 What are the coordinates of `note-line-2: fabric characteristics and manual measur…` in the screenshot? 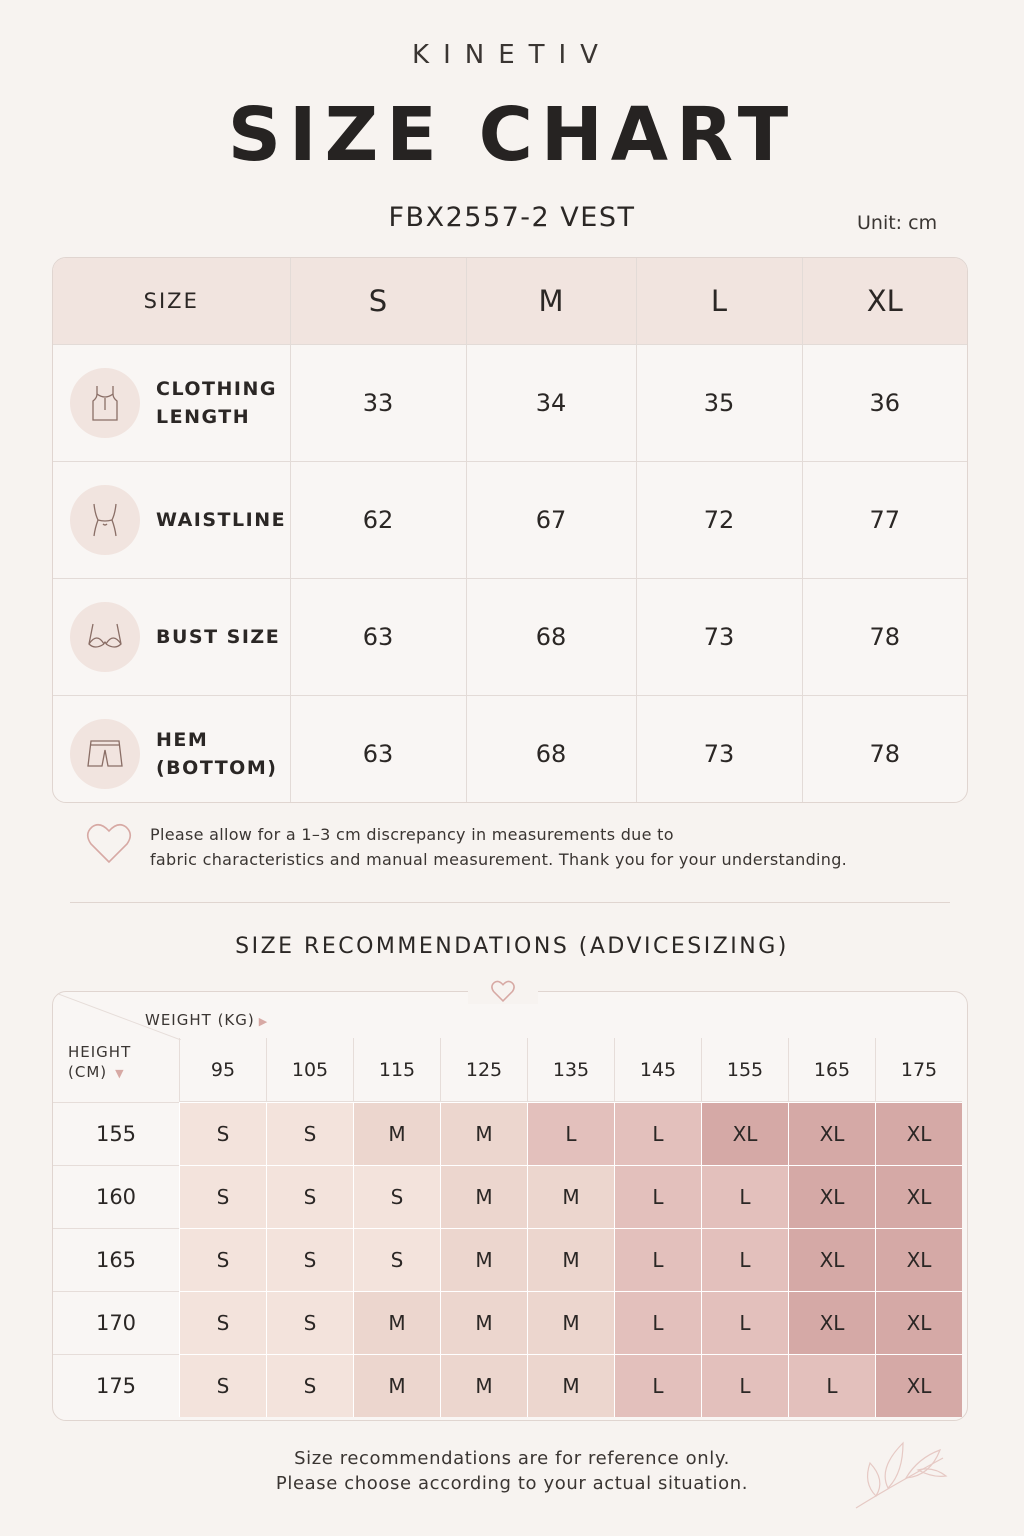 It's located at (499, 859).